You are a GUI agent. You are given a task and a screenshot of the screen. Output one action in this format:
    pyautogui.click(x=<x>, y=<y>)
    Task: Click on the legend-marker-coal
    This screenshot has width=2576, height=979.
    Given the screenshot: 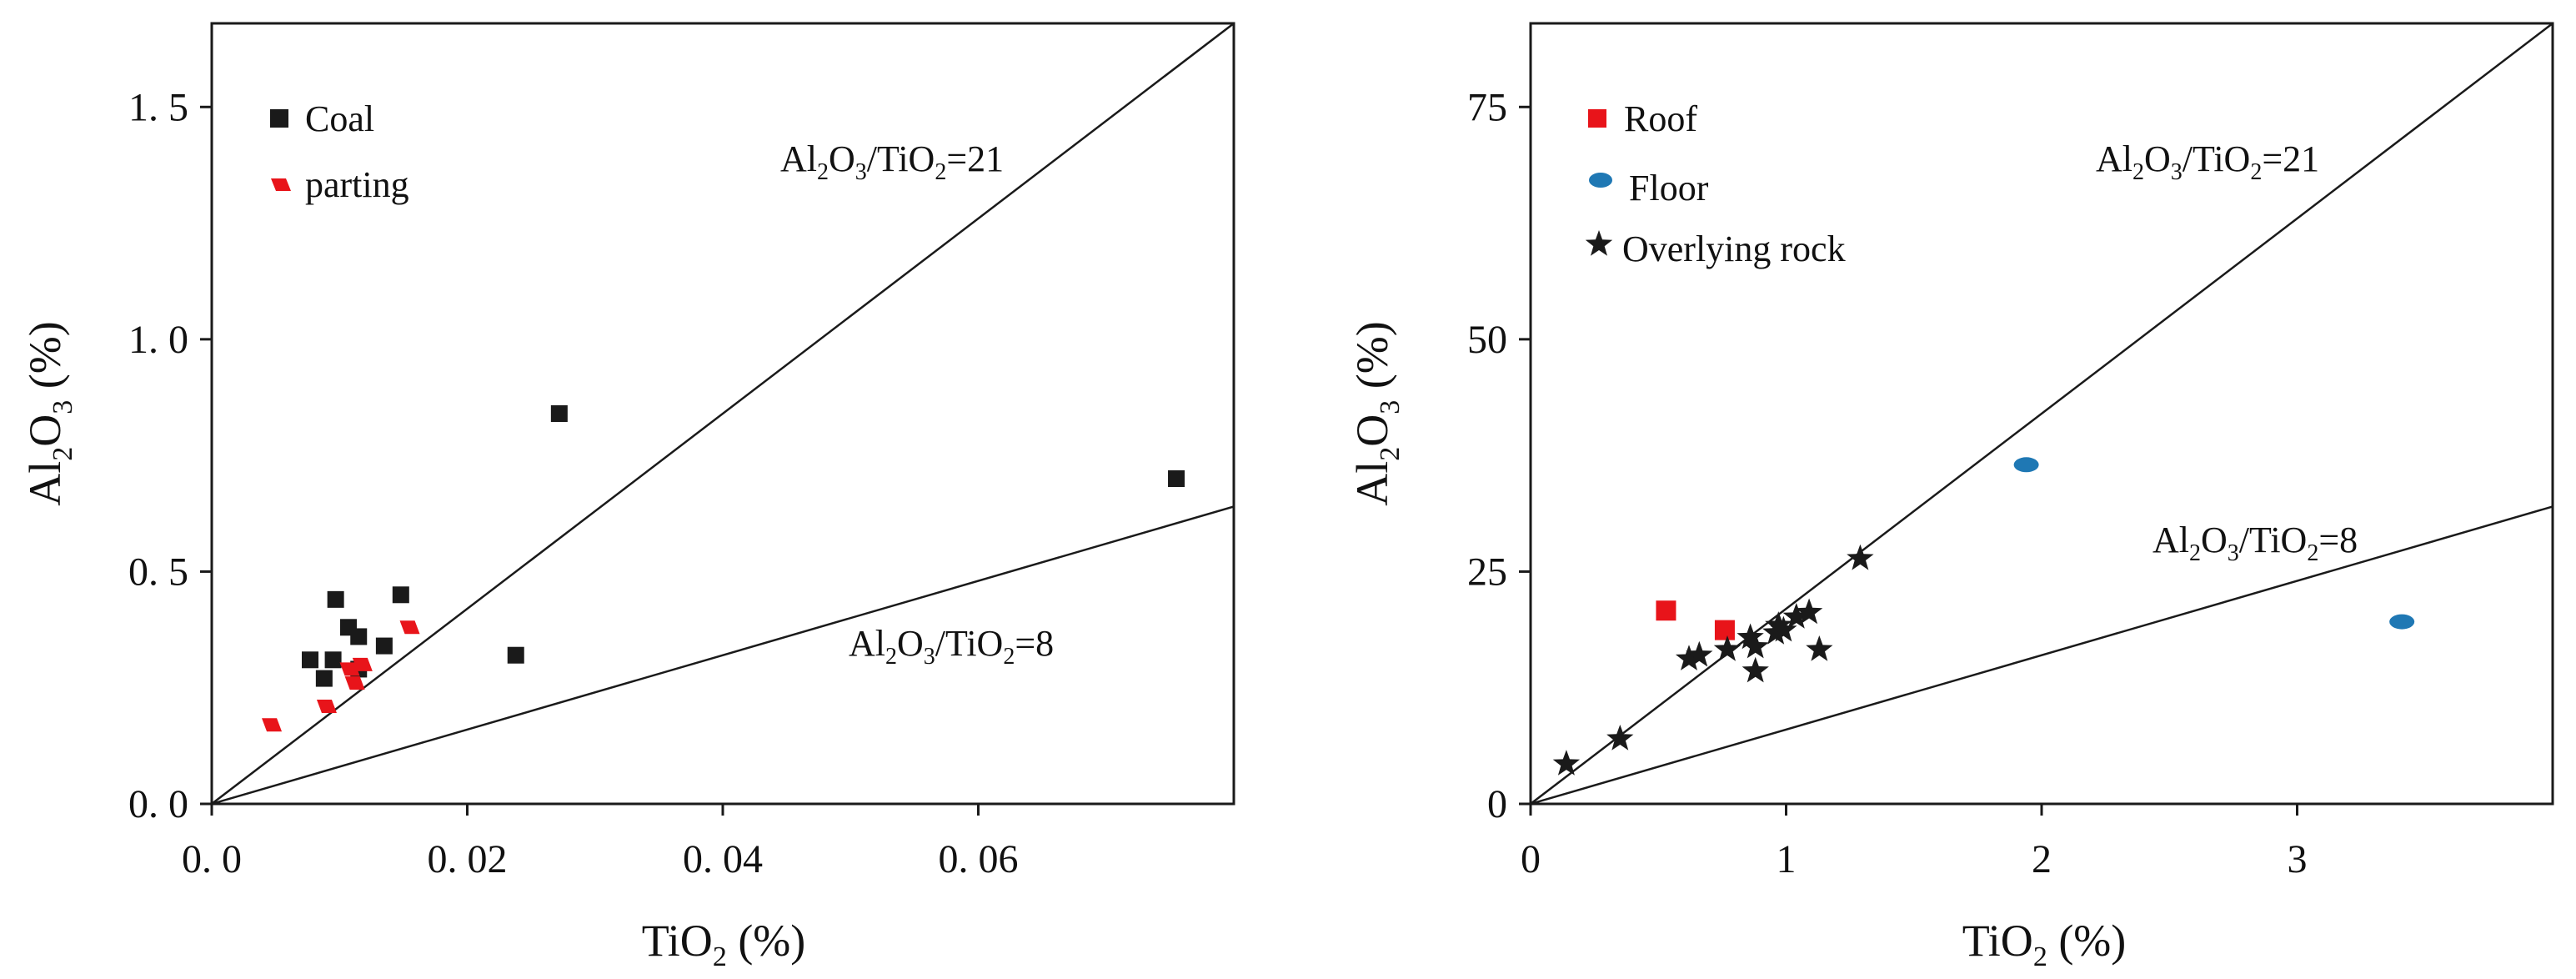 What is the action you would take?
    pyautogui.click(x=279, y=119)
    